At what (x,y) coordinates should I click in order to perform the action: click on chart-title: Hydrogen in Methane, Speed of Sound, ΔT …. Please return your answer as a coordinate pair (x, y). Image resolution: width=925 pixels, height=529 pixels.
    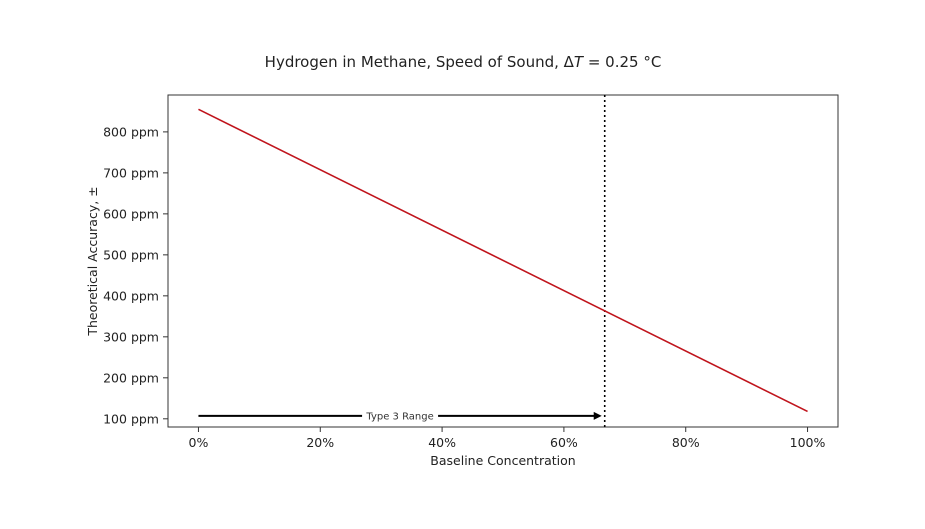
    Looking at the image, I should click on (463, 62).